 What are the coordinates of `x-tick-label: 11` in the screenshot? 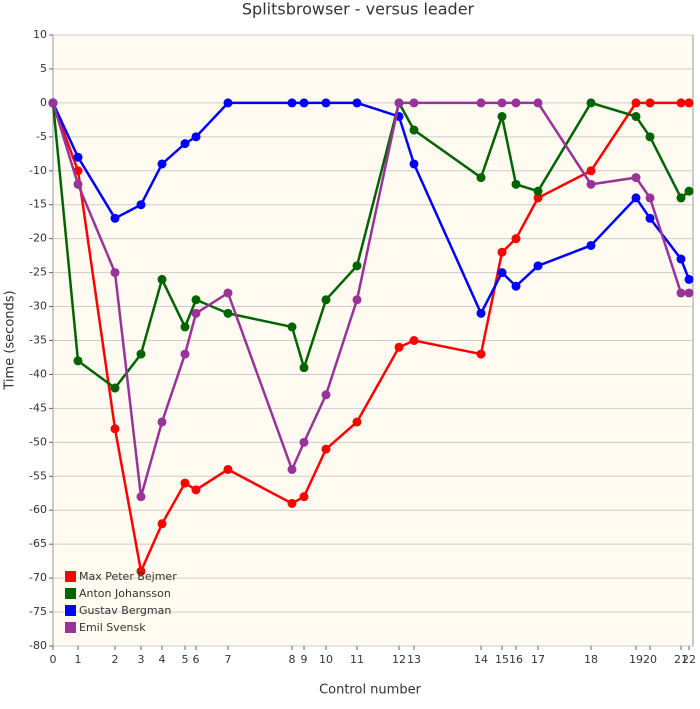 It's located at (357, 659).